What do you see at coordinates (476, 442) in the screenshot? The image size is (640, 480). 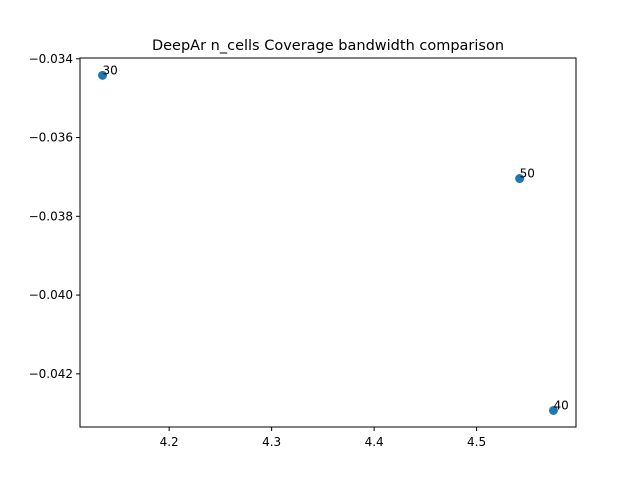 I see `x-tick-label: 4.5` at bounding box center [476, 442].